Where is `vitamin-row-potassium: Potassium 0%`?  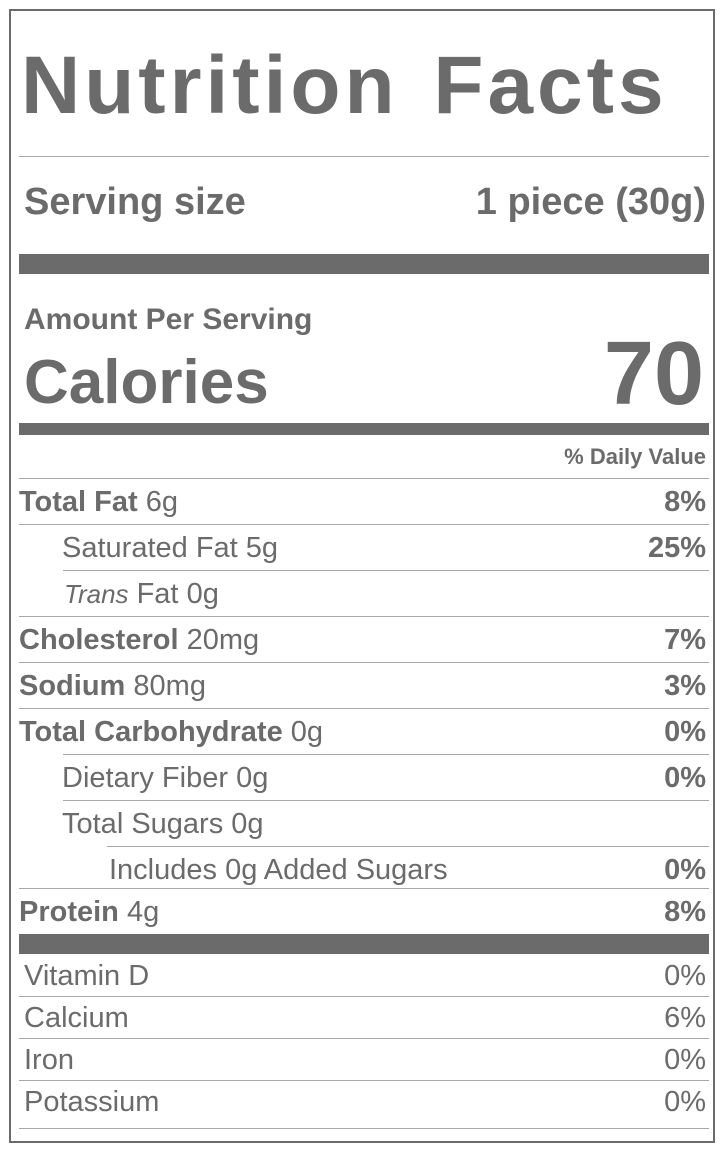 vitamin-row-potassium: Potassium 0% is located at coordinates (364, 1102).